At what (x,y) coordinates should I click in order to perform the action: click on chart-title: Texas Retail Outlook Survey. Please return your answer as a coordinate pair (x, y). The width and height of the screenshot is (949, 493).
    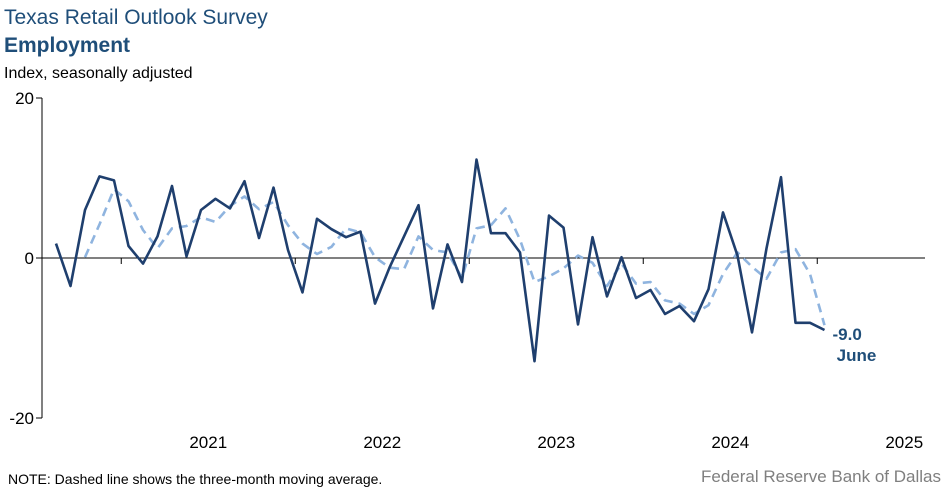
    Looking at the image, I should click on (136, 17).